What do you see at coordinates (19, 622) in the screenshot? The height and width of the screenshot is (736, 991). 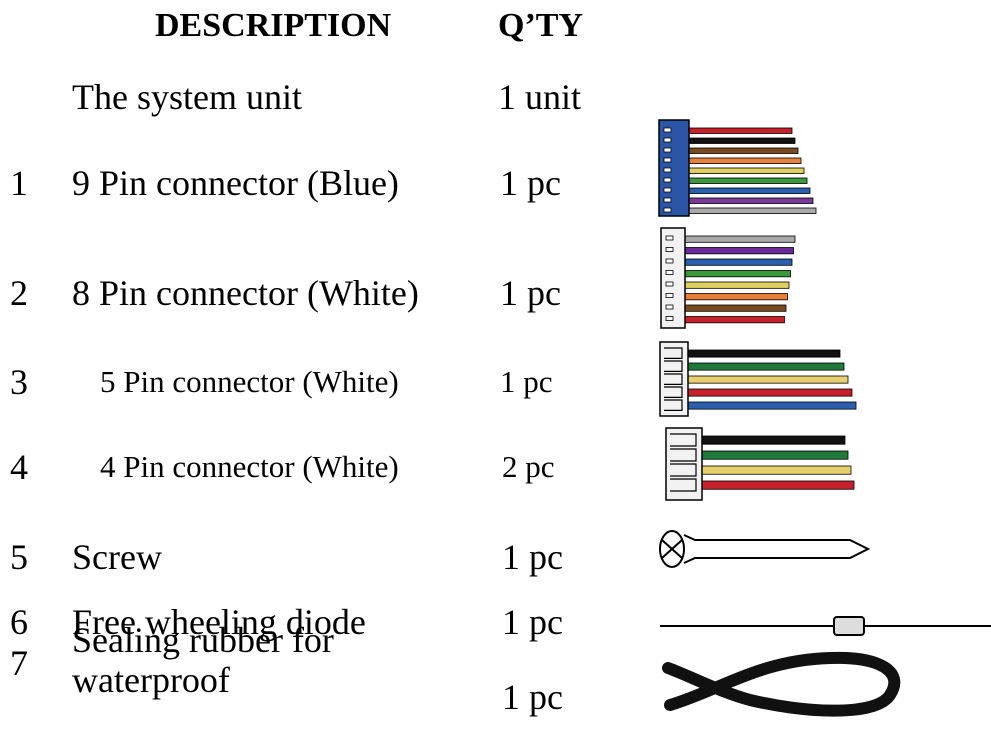 I see `number: 6` at bounding box center [19, 622].